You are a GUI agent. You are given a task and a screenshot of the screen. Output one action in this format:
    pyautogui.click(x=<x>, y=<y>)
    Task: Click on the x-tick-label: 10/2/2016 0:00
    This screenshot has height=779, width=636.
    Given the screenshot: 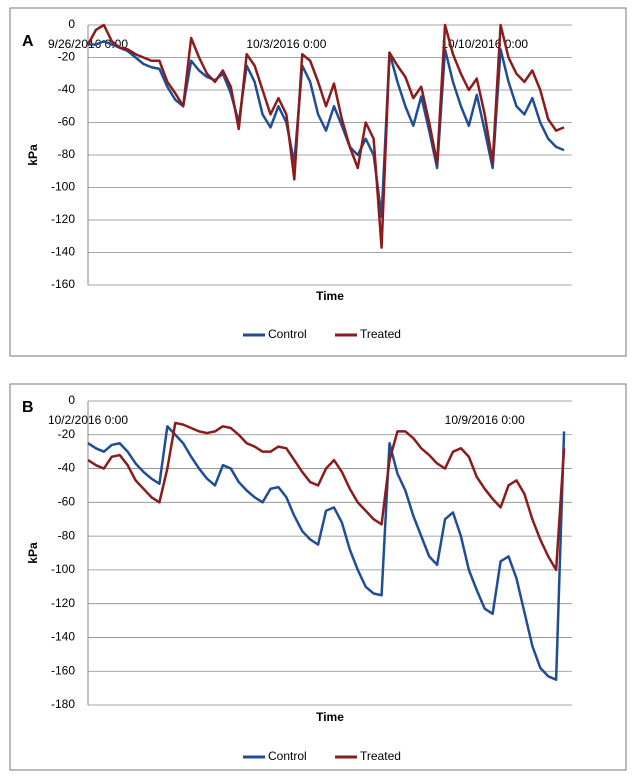 What is the action you would take?
    pyautogui.click(x=88, y=420)
    